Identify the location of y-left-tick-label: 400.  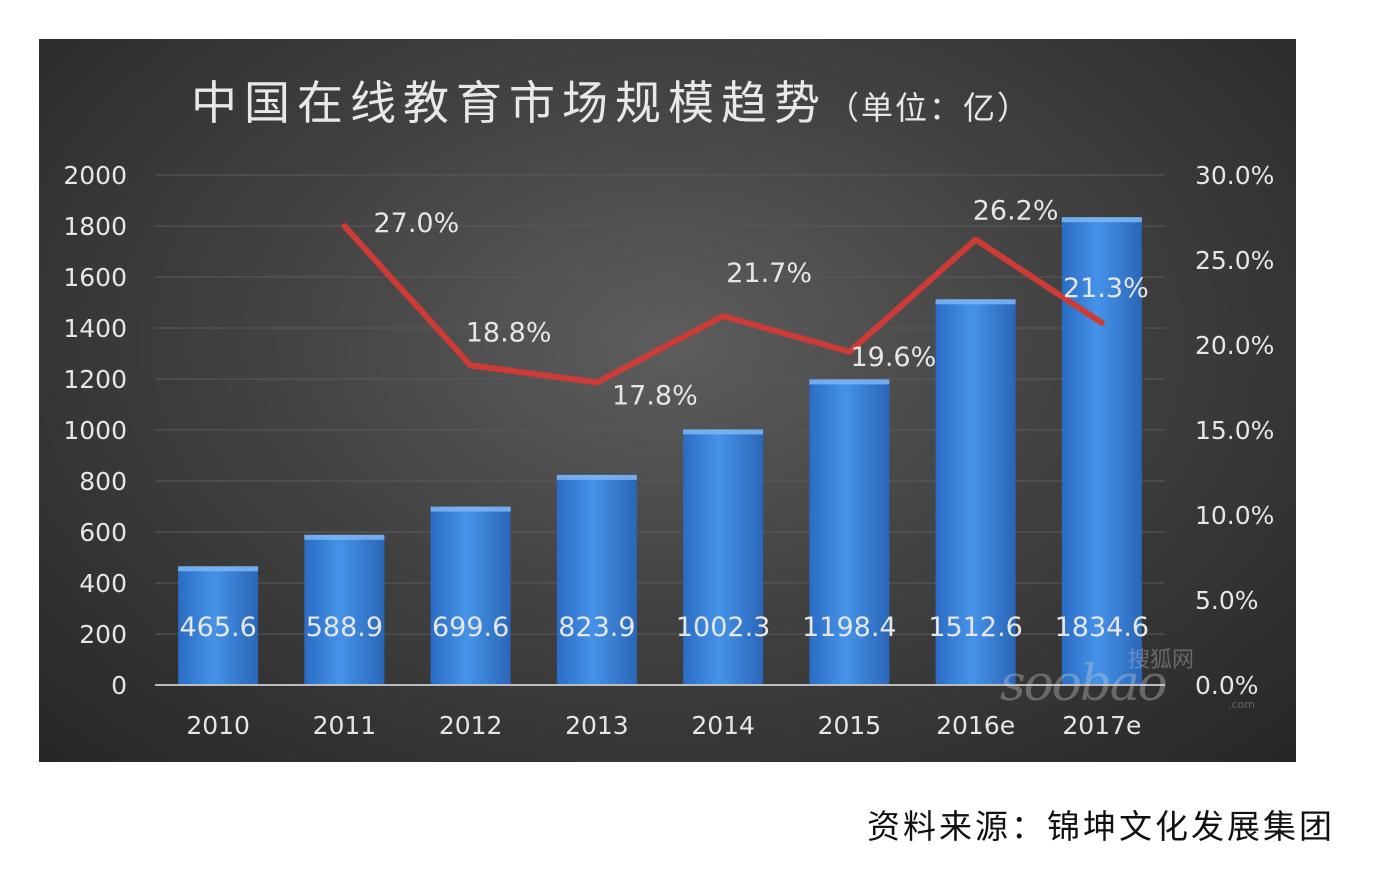
(103, 583).